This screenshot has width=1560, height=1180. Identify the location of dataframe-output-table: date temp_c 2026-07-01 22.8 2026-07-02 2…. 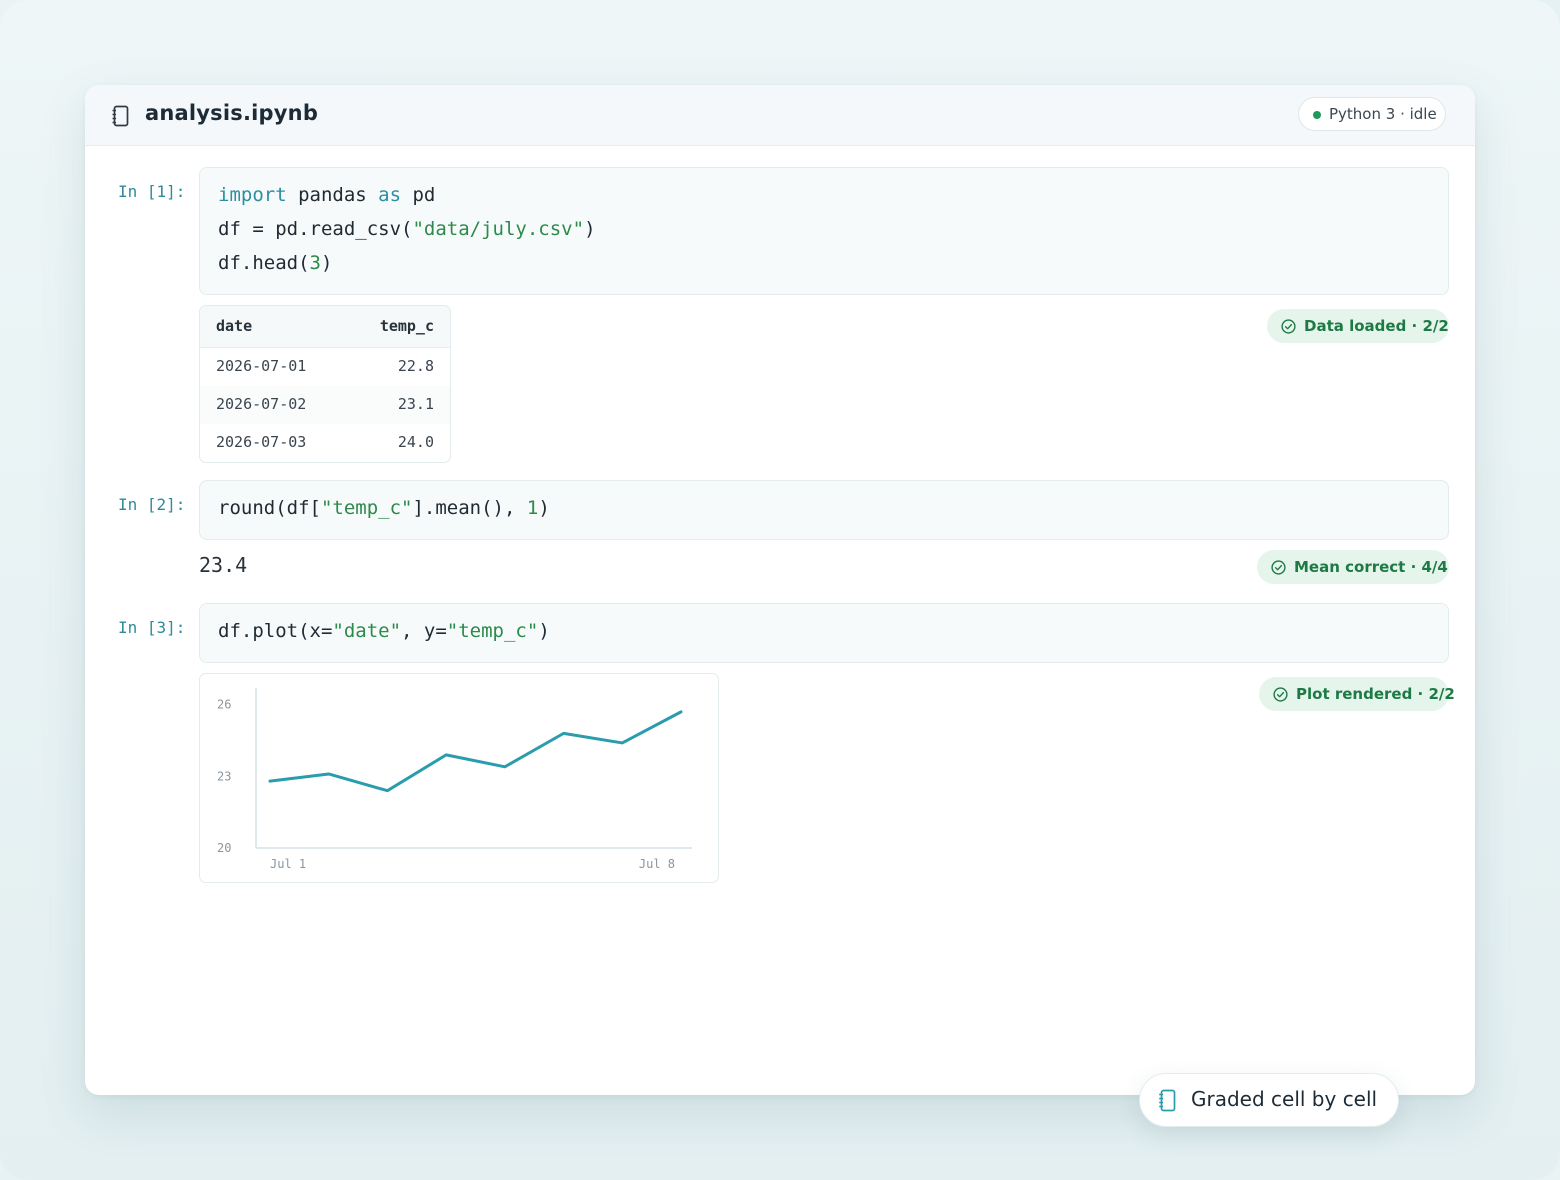
(325, 384).